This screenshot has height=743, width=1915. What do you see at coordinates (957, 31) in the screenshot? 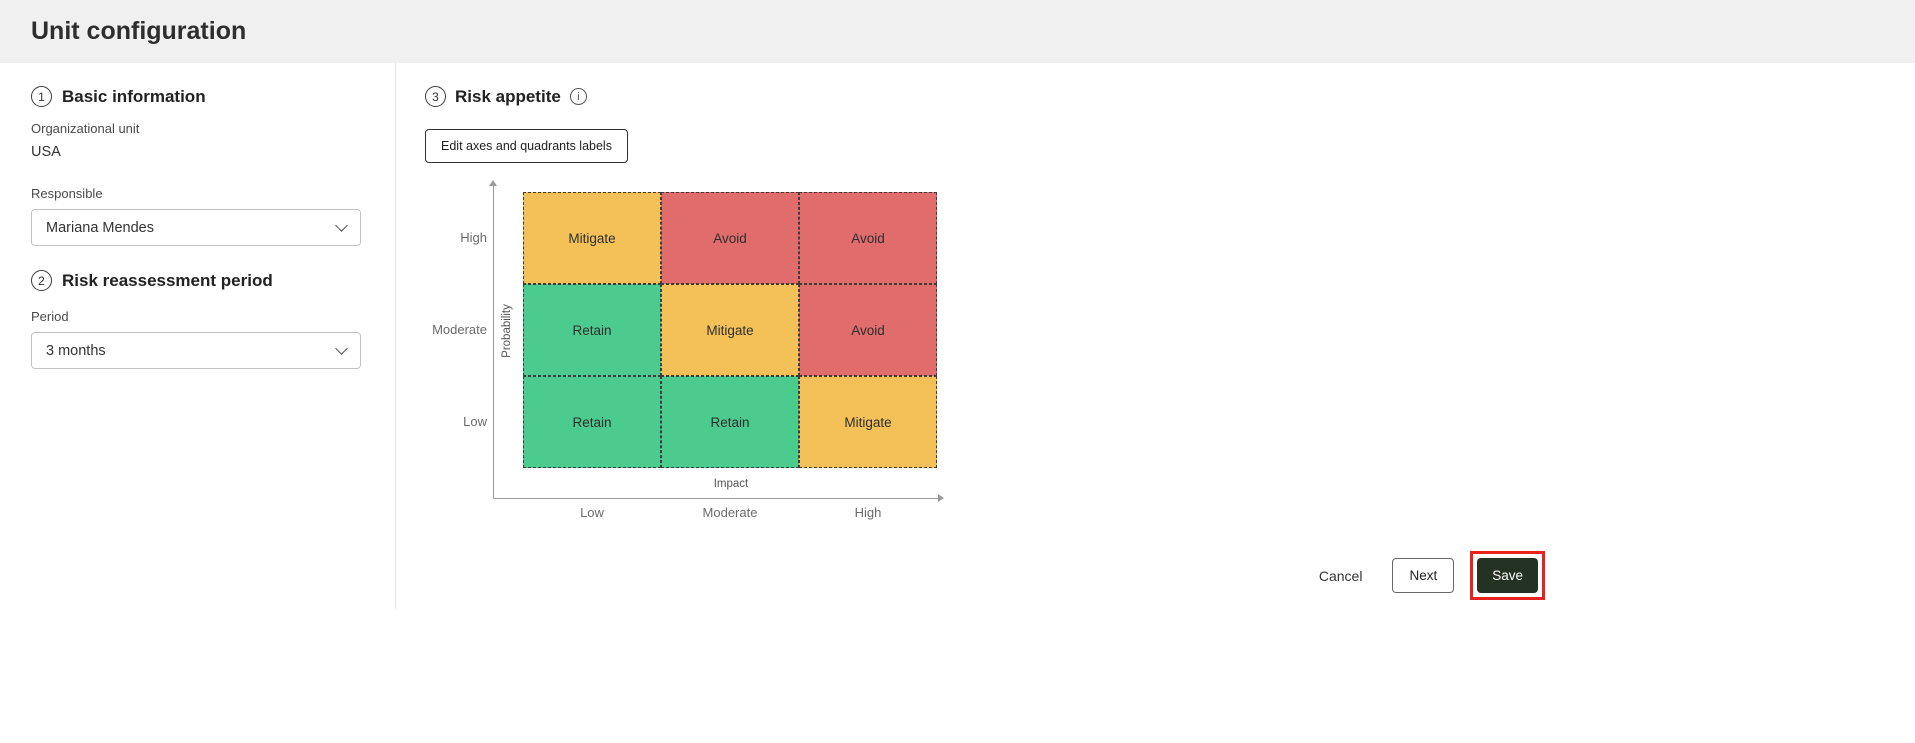
I see `page-header: Unit configuration` at bounding box center [957, 31].